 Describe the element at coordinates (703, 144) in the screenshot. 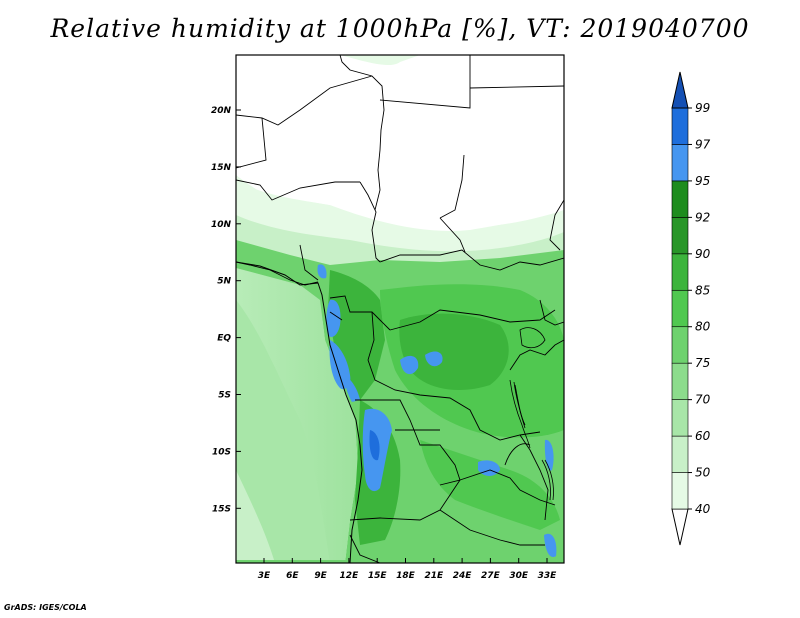

I see `colorbar-label: 97` at that location.